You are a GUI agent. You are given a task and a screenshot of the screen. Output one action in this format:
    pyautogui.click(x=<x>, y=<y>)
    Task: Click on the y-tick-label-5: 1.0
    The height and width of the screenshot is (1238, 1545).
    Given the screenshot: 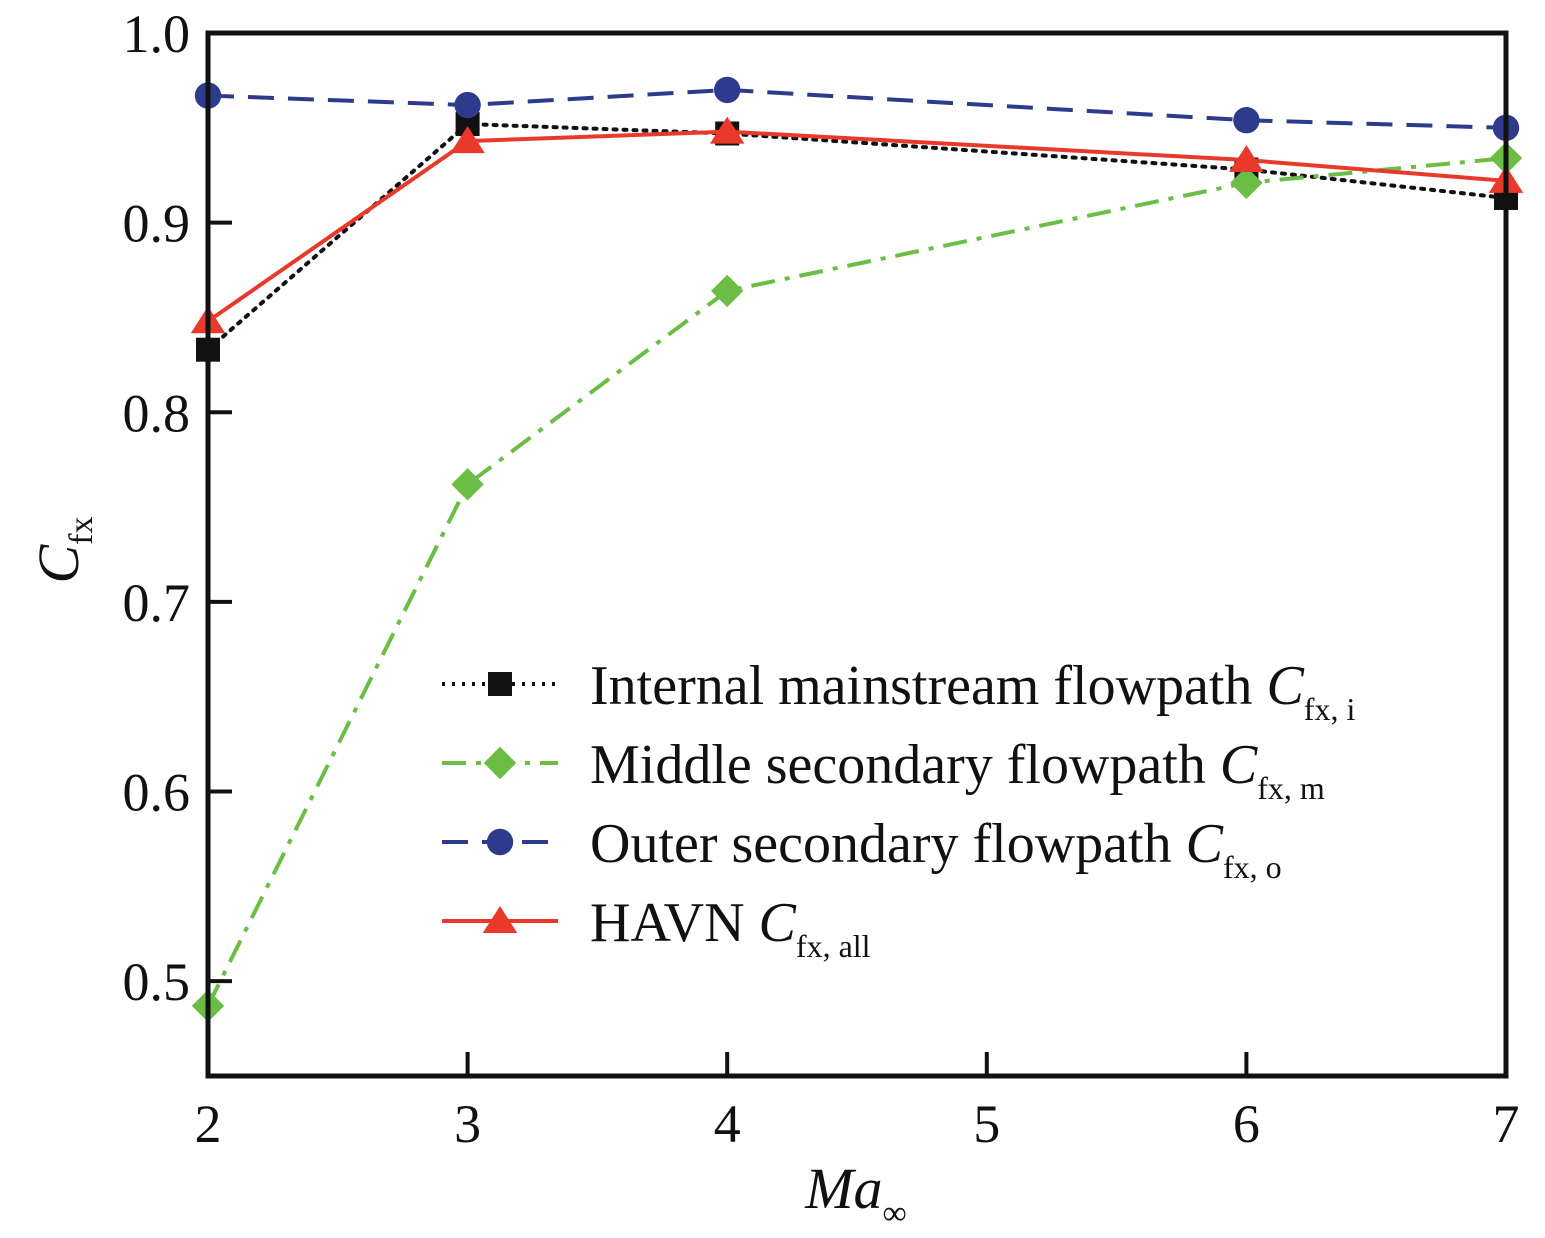 What is the action you would take?
    pyautogui.click(x=157, y=34)
    